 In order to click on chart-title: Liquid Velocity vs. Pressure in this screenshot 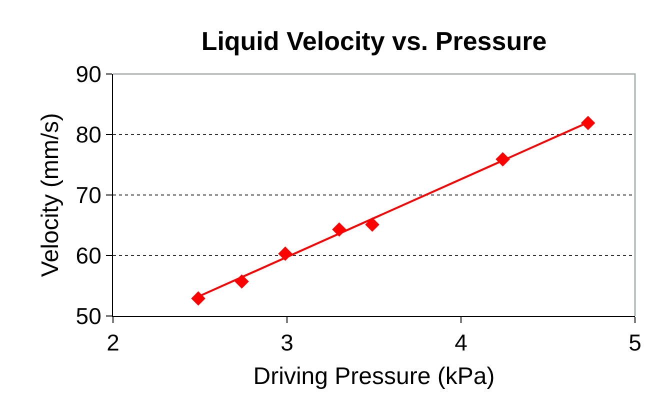, I will do `click(374, 41)`.